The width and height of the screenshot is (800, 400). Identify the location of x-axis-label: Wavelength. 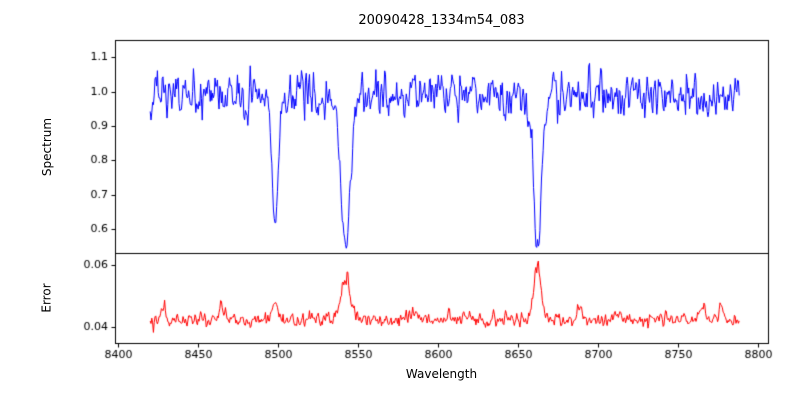
(441, 374).